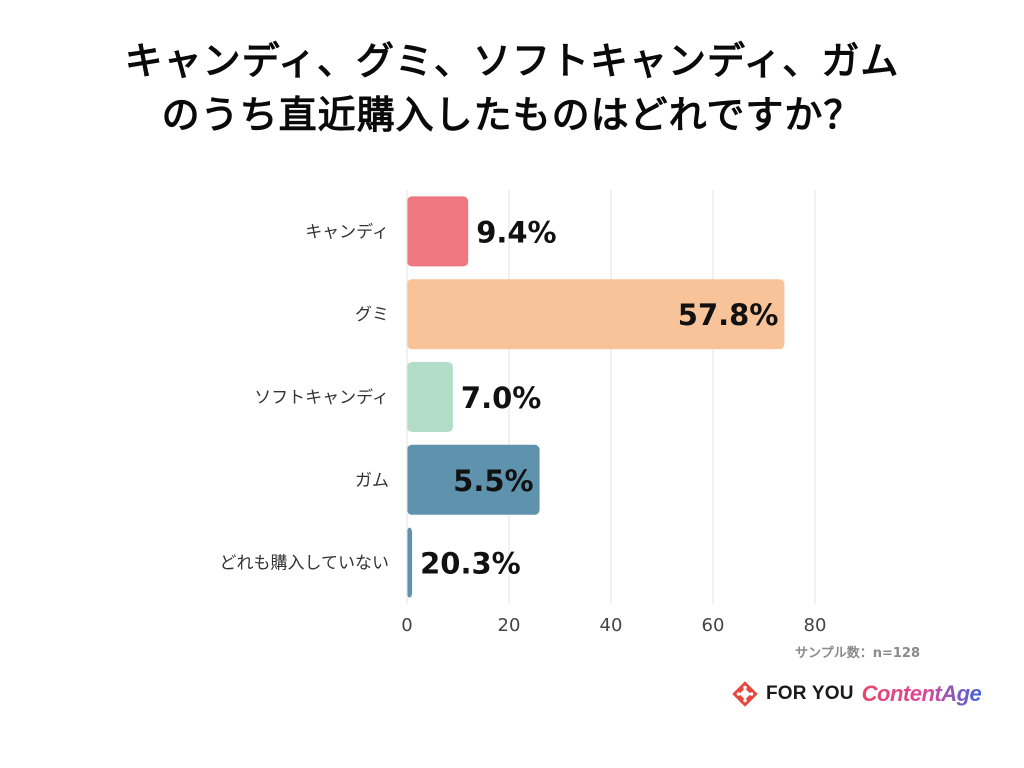 This screenshot has width=1024, height=768. I want to click on category-label-2: ソフトキャンディ, so click(321, 397).